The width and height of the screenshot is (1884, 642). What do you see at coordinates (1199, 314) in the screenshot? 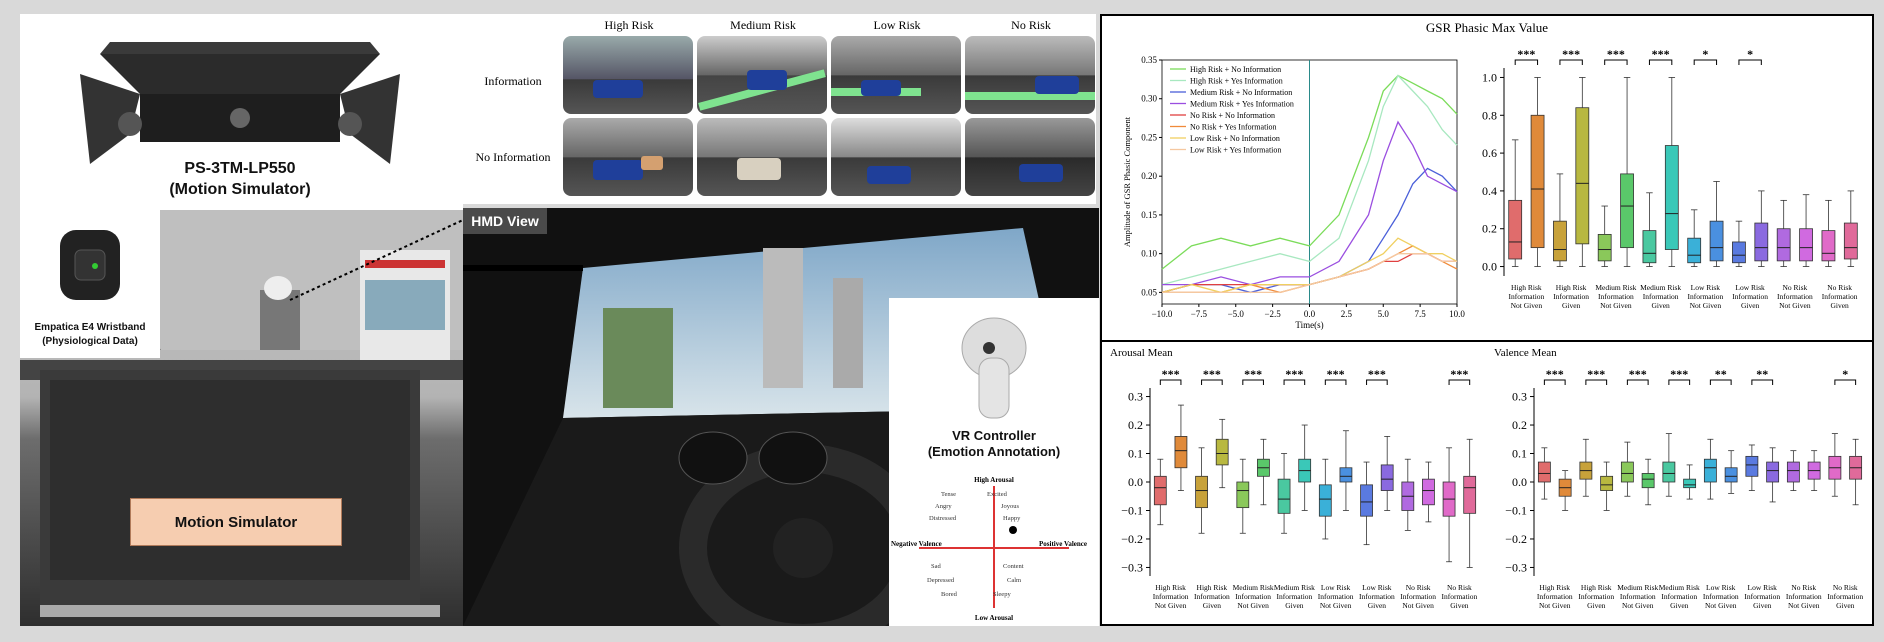
I see `x-tick-label: −7.5` at bounding box center [1199, 314].